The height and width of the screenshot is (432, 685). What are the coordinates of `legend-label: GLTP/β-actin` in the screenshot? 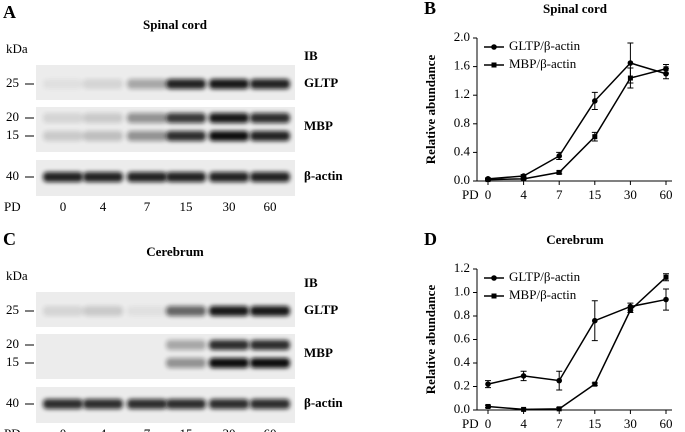 It's located at (545, 45).